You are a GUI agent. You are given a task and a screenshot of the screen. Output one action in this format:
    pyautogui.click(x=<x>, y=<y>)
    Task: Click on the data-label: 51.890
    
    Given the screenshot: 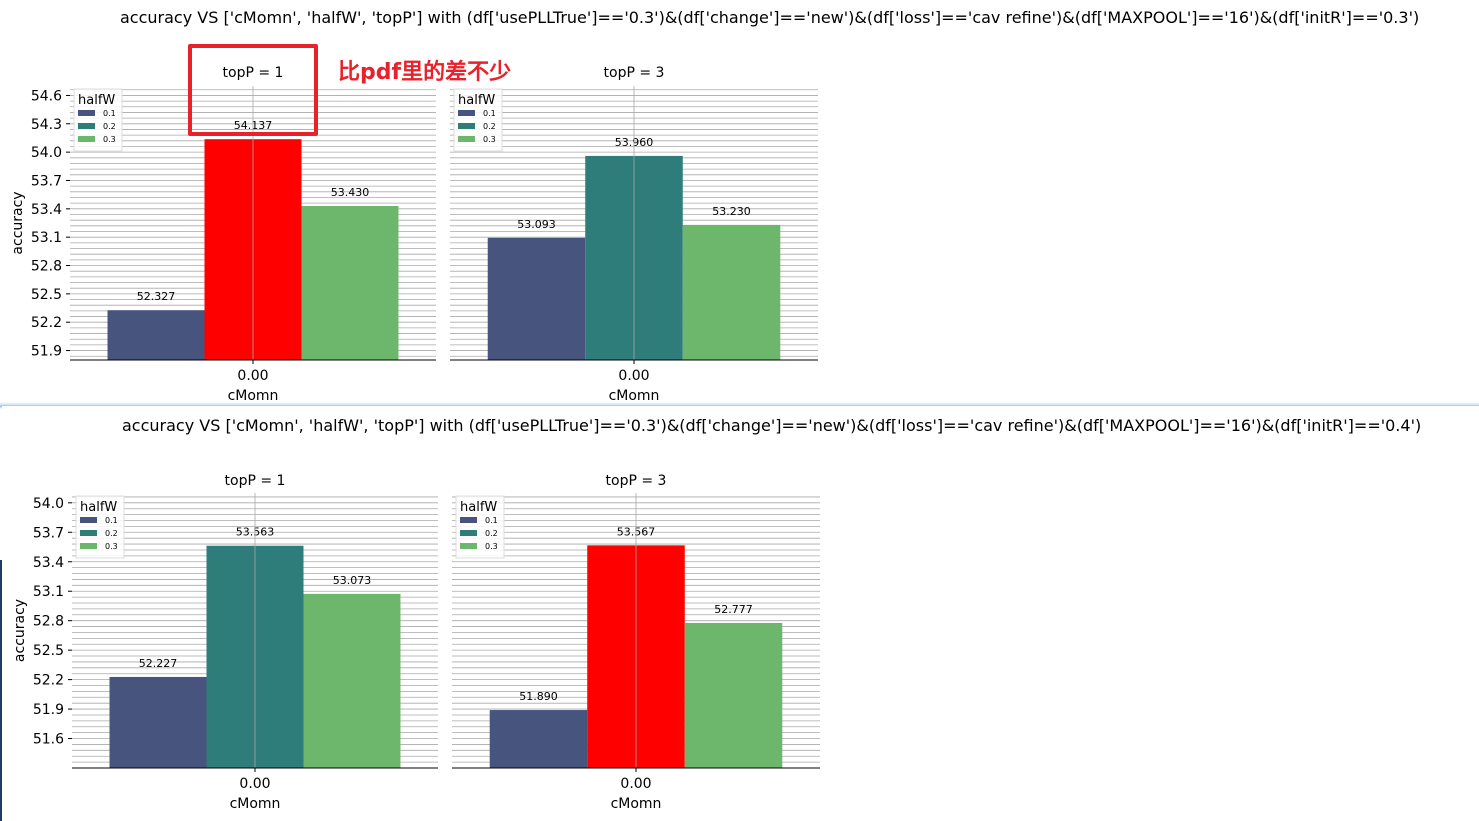 What is the action you would take?
    pyautogui.click(x=538, y=696)
    